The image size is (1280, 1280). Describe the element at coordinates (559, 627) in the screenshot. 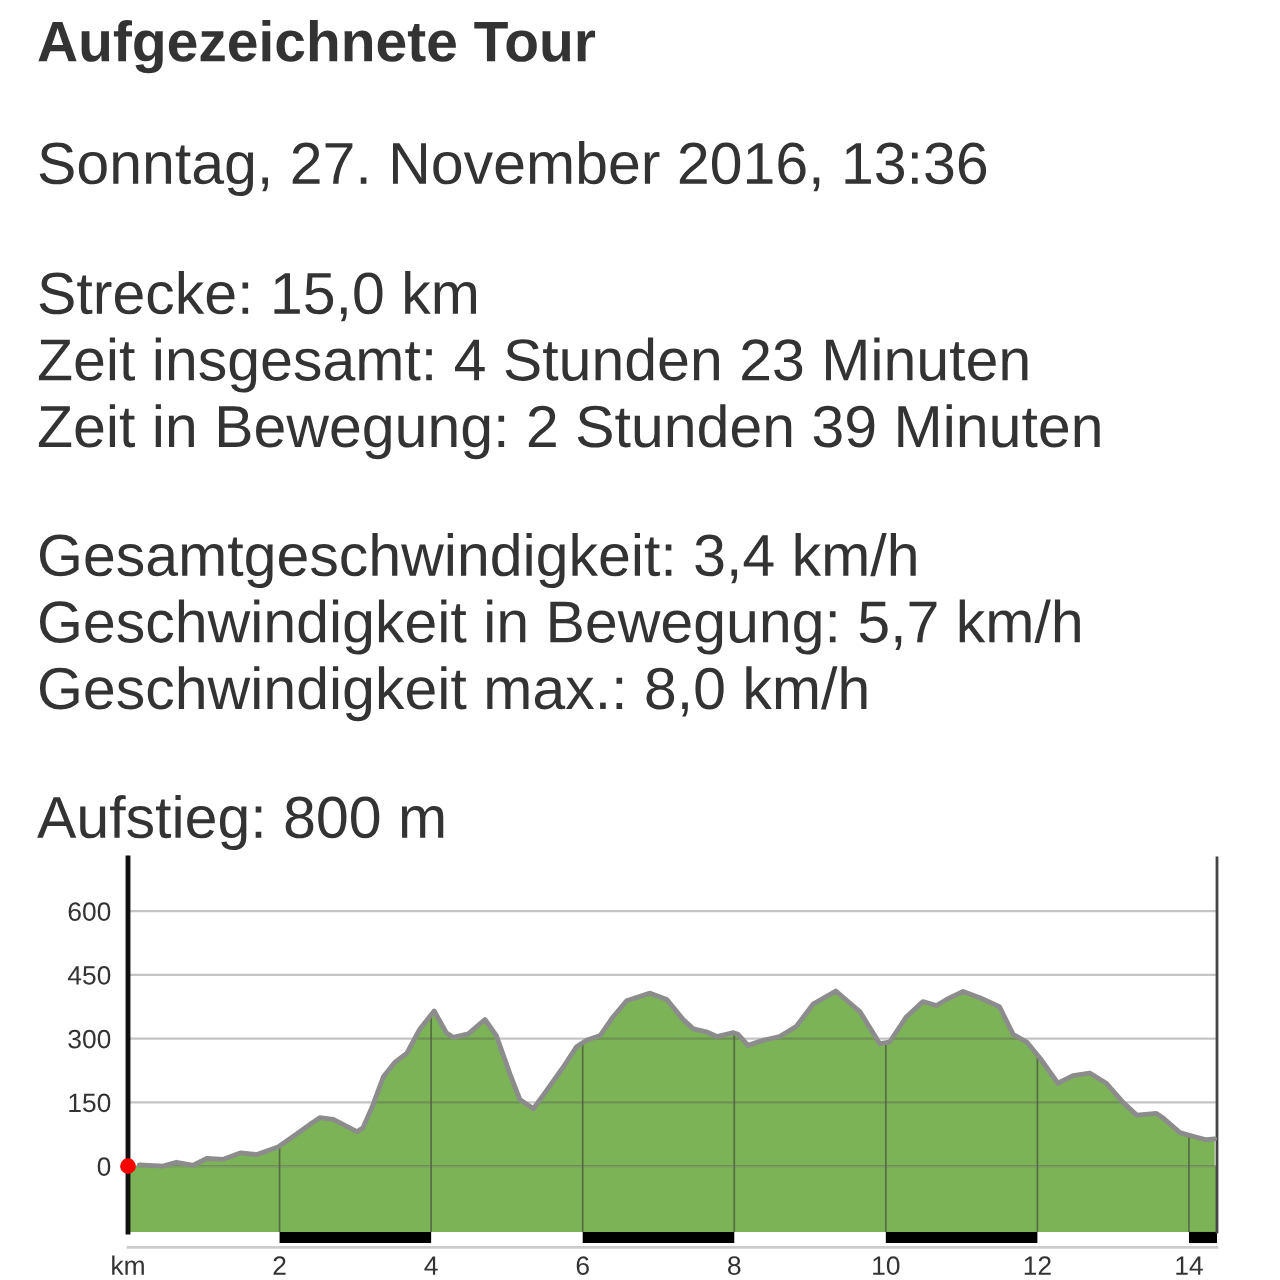

I see `text: Gesamtgeschwindigkeit: 3,4 km/h Geschwindigkeit in Bewegung: 5,7 km/h Geschwindigkeit max.: 8,0 km/h` at that location.